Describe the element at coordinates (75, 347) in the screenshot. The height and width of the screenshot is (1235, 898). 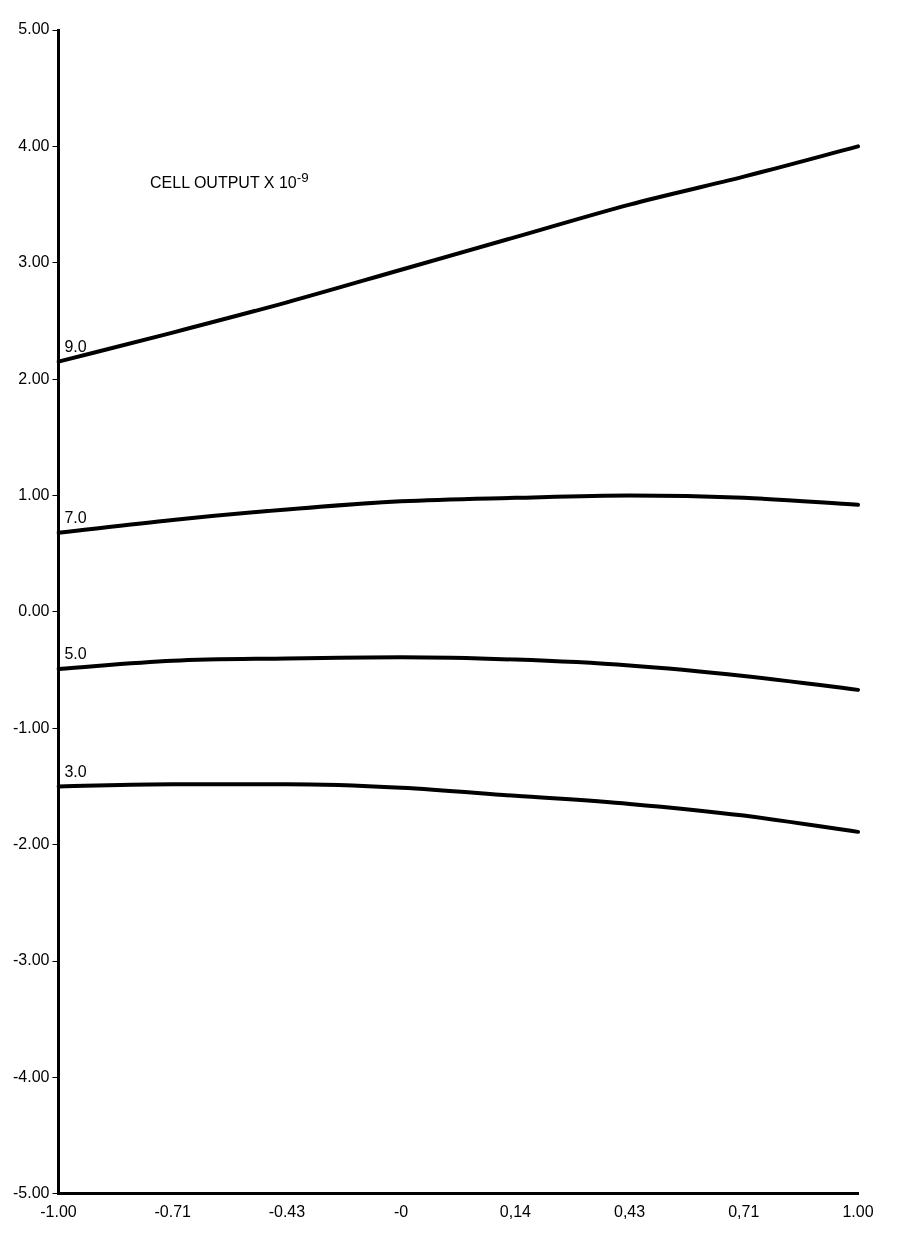
I see `series-label: 9.0` at that location.